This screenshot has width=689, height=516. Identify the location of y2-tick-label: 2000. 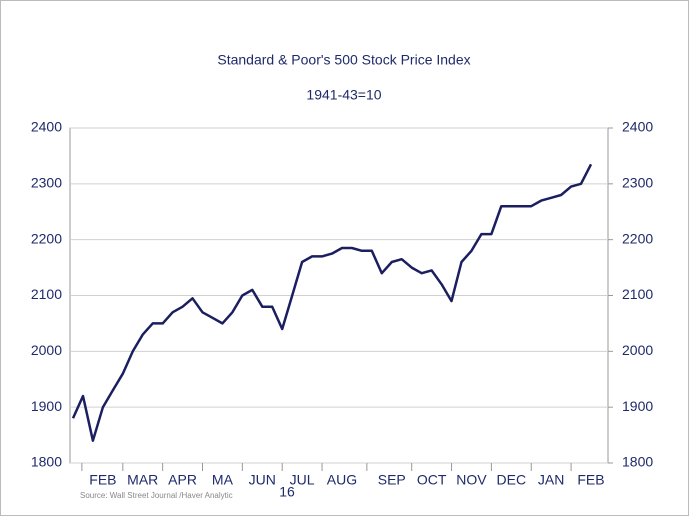
(637, 350).